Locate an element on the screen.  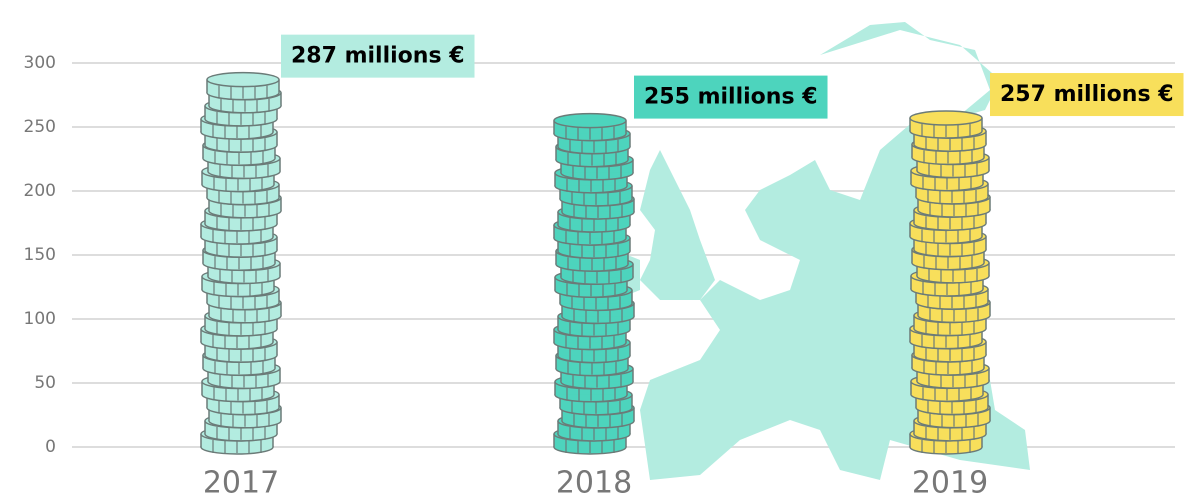
y-tick-label: 250 is located at coordinates (40, 127).